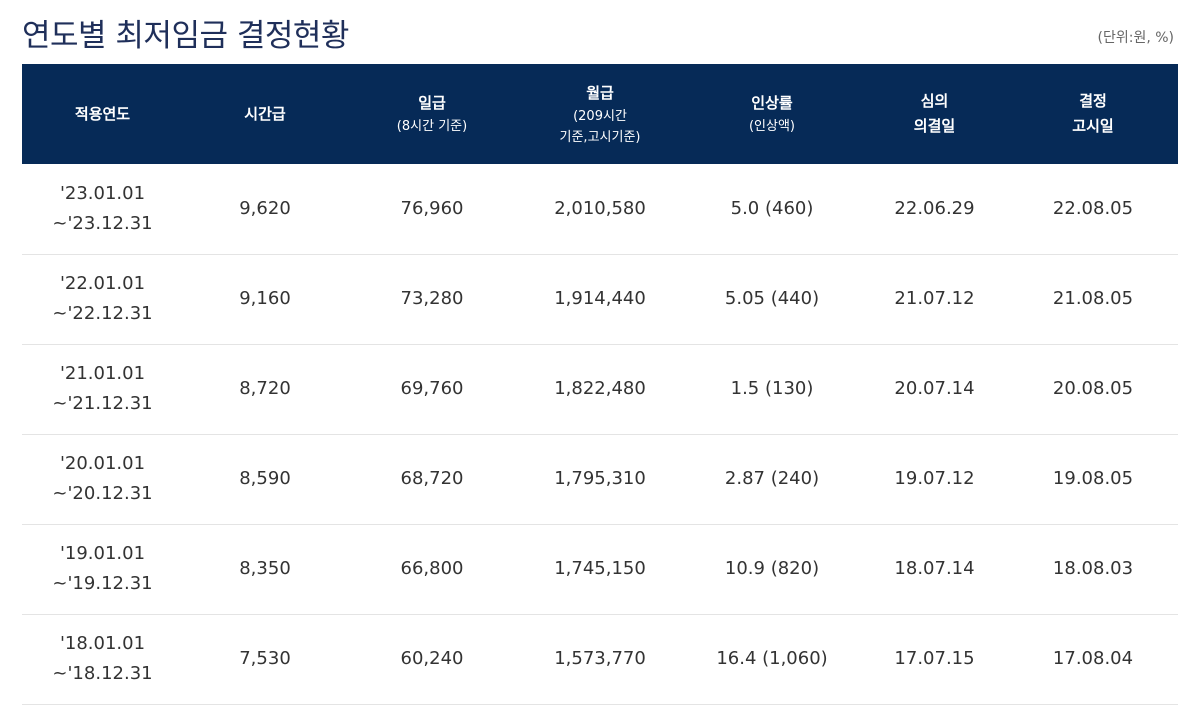 The width and height of the screenshot is (1182, 708). Describe the element at coordinates (1093, 114) in the screenshot. I see `header-notice: 결정 고시일` at that location.